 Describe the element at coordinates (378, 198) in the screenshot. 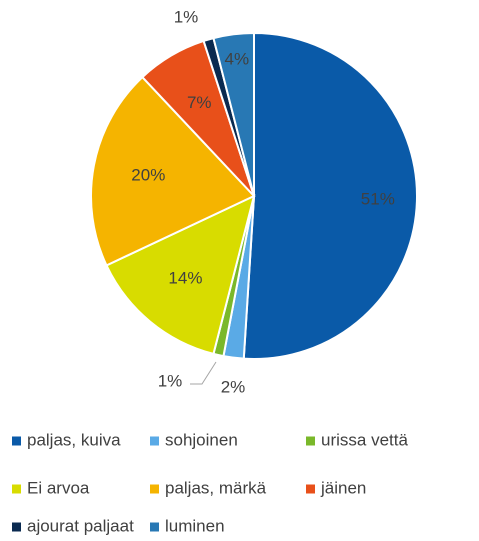

I see `data-label: 51%` at that location.